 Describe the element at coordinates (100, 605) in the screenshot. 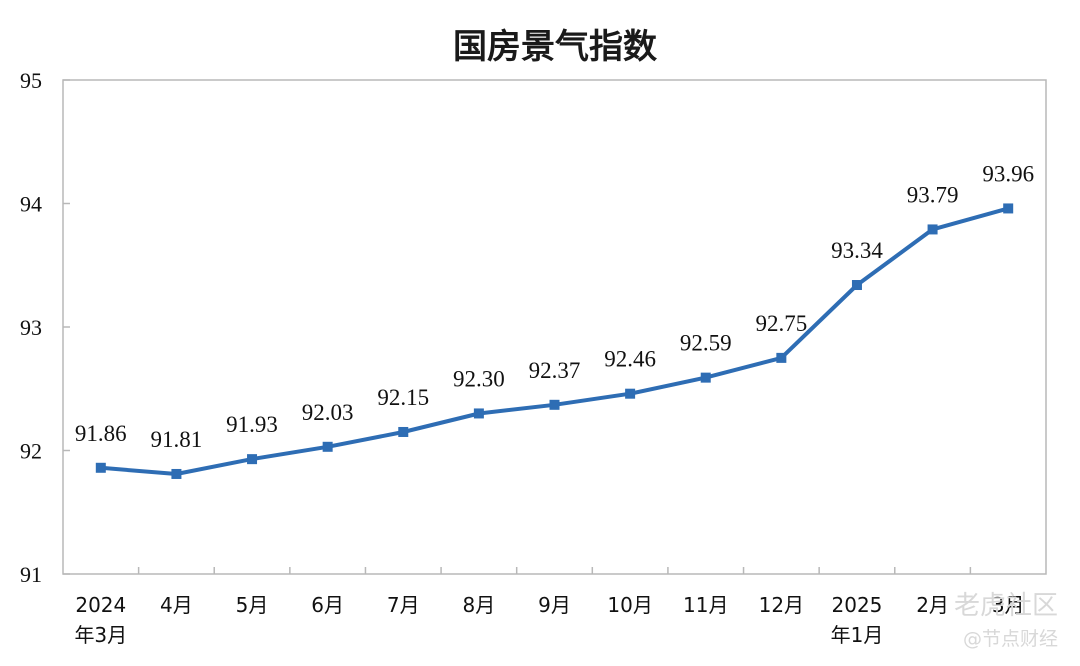

I see `x-tick-label: 2024` at that location.